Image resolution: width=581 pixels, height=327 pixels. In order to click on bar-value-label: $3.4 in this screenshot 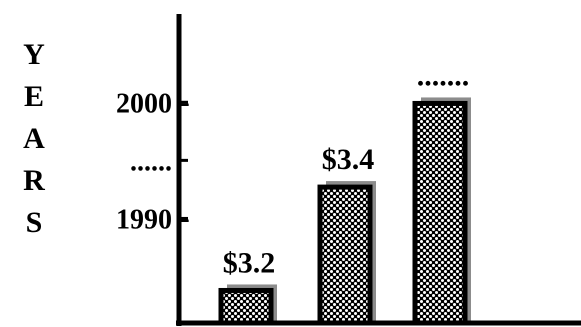, I will do `click(348, 159)`.